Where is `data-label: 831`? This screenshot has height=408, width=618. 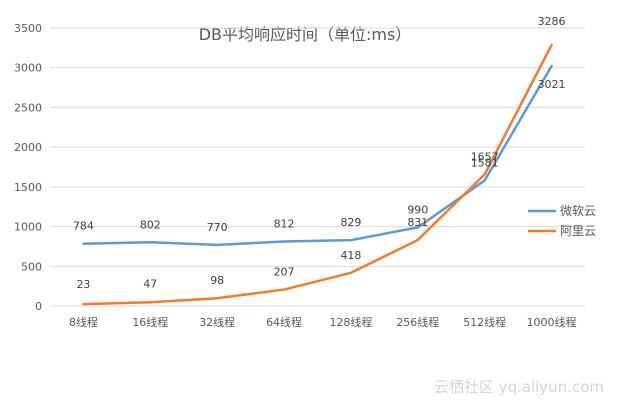
data-label: 831 is located at coordinates (417, 222).